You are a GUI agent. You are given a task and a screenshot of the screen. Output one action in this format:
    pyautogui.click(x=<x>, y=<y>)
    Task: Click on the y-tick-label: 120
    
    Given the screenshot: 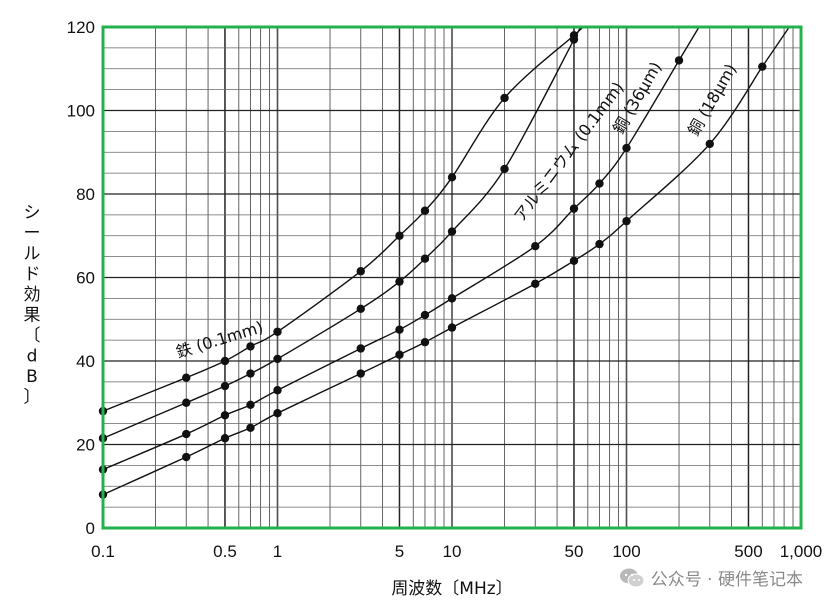 What is the action you would take?
    pyautogui.click(x=81, y=27)
    